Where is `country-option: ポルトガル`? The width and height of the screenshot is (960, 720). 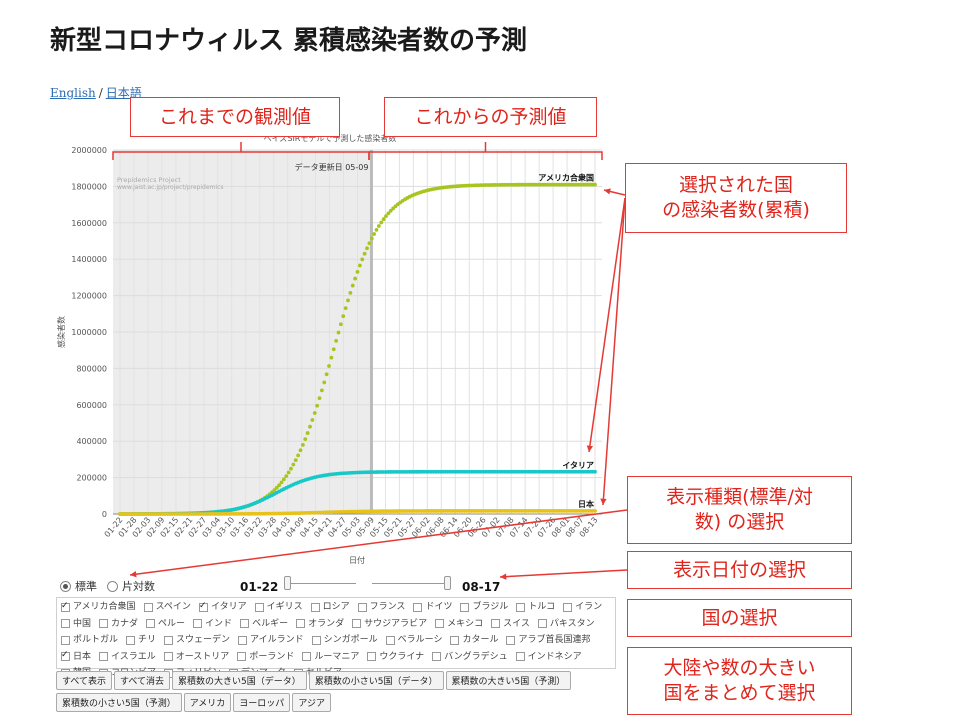
country-option: ポルトガル is located at coordinates (89, 640).